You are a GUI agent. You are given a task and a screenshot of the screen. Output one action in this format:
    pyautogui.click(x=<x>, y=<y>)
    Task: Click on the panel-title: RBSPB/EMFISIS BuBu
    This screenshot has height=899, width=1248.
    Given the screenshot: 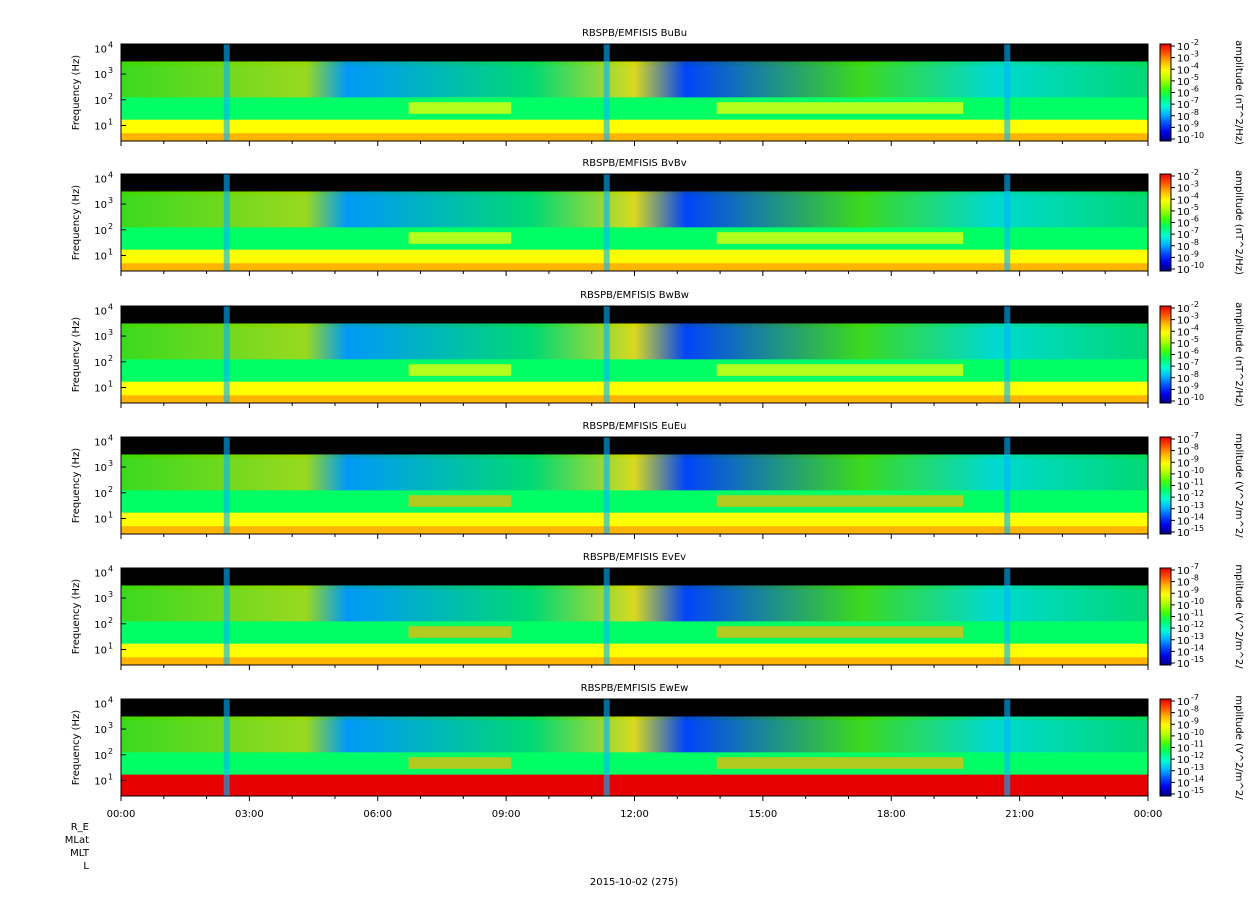 What is the action you would take?
    pyautogui.click(x=634, y=33)
    